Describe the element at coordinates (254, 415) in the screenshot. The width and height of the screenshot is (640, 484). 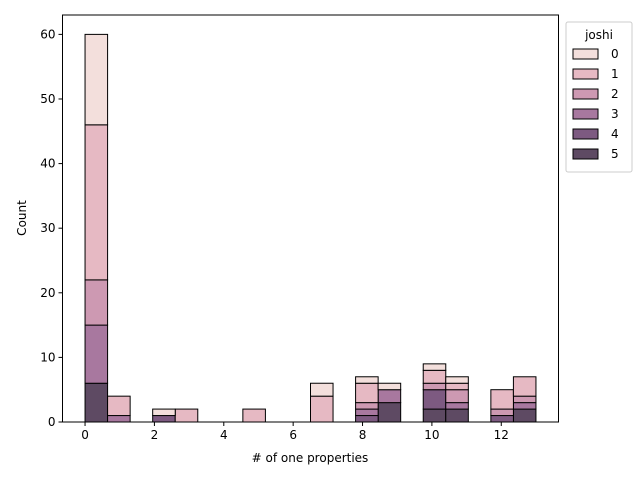
I see `bar-joshi-1-bin-4.55` at that location.